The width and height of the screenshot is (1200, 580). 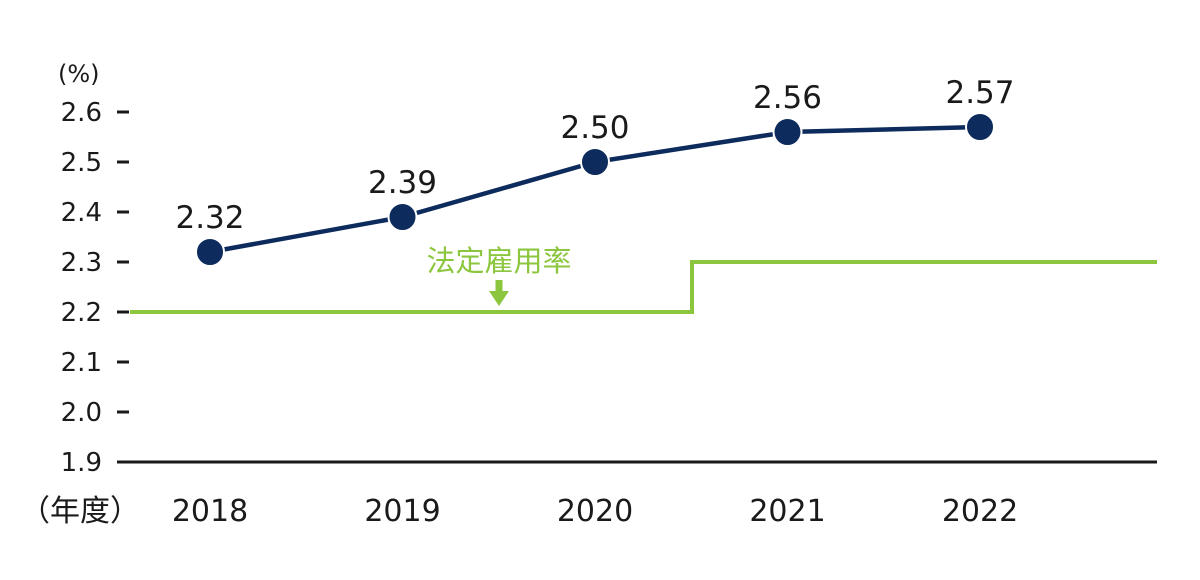 I want to click on data-point-2022, so click(x=980, y=127).